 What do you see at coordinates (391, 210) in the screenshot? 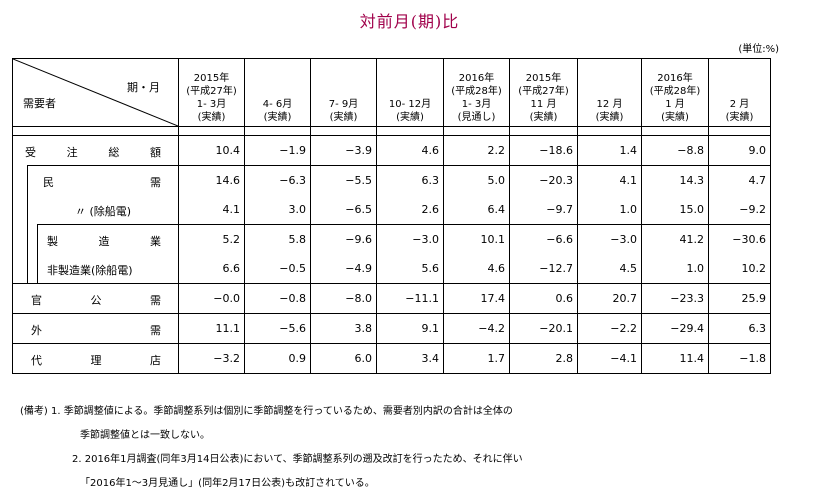
I see `table-row: 〃 (除船電) 4.1 3.0 −6.5 2.6 6.4 −9.7 1.0 15.0 −9.2` at bounding box center [391, 210].